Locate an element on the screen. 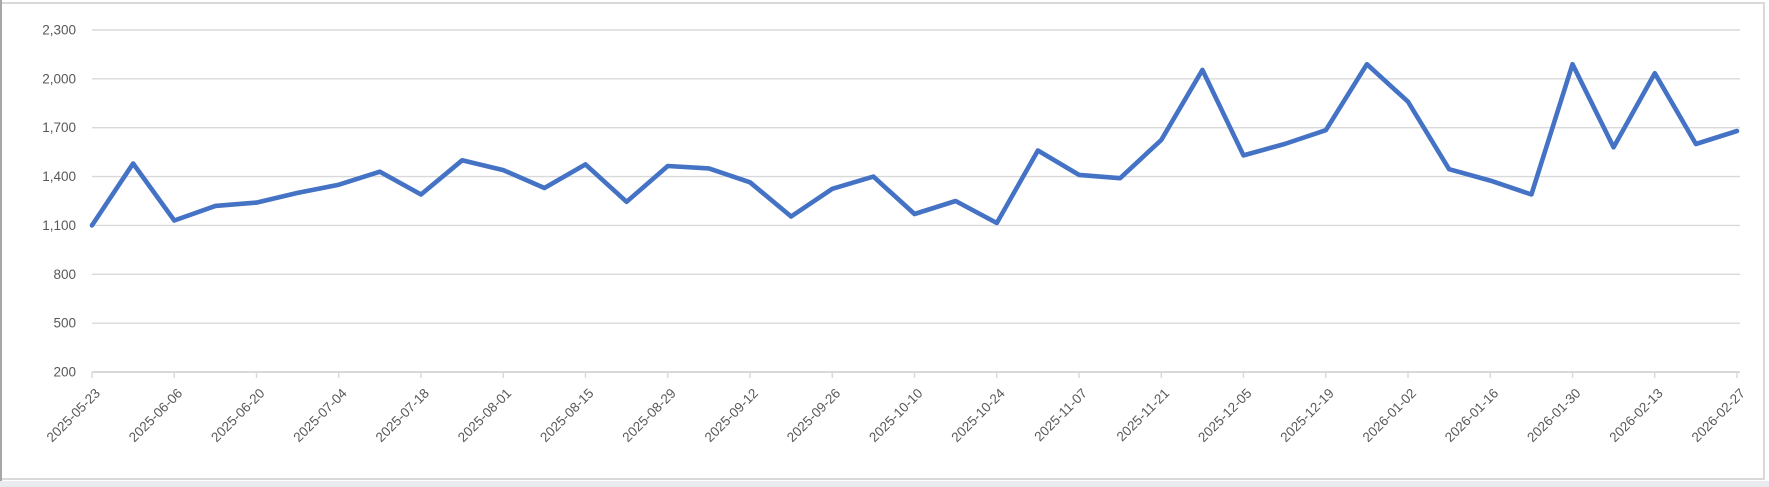 The image size is (1769, 487). x-axis-tick-label: 2026-02-27 is located at coordinates (1718, 415).